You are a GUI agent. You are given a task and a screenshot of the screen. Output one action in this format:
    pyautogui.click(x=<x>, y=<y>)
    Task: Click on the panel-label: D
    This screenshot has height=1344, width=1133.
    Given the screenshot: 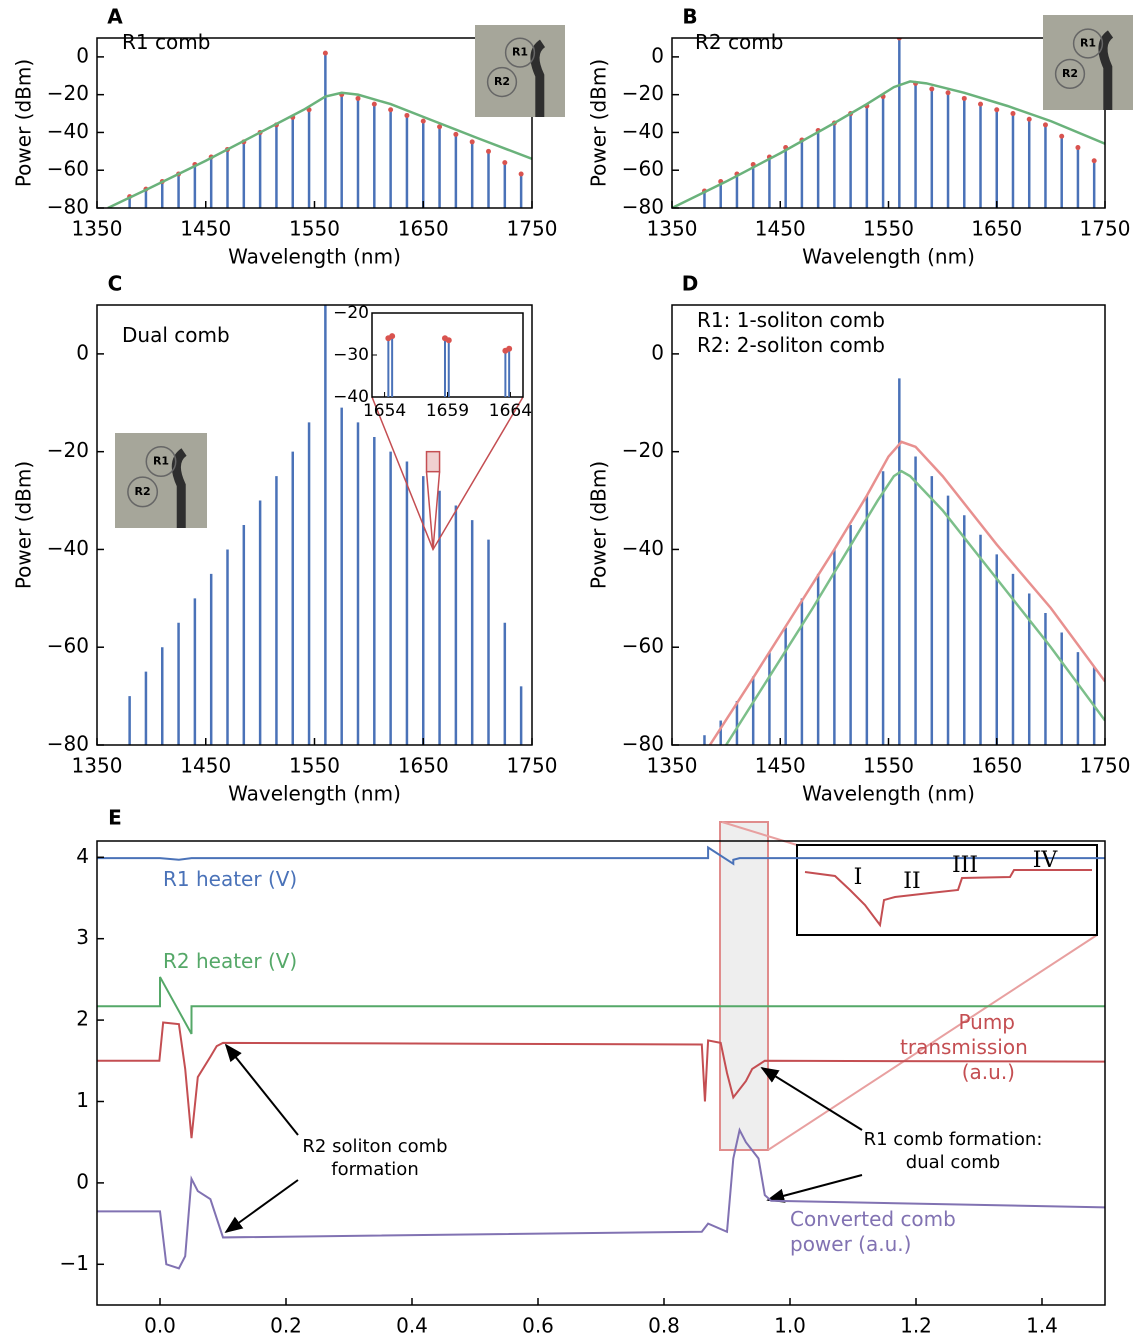 What is the action you would take?
    pyautogui.click(x=690, y=284)
    